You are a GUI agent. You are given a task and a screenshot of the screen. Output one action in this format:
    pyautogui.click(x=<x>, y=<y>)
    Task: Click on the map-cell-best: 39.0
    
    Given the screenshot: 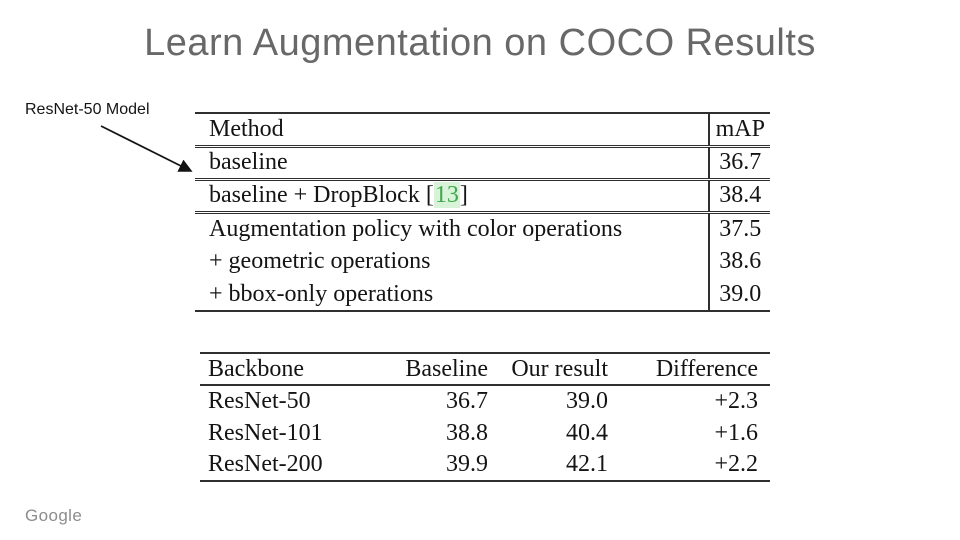 What is the action you would take?
    pyautogui.click(x=739, y=295)
    